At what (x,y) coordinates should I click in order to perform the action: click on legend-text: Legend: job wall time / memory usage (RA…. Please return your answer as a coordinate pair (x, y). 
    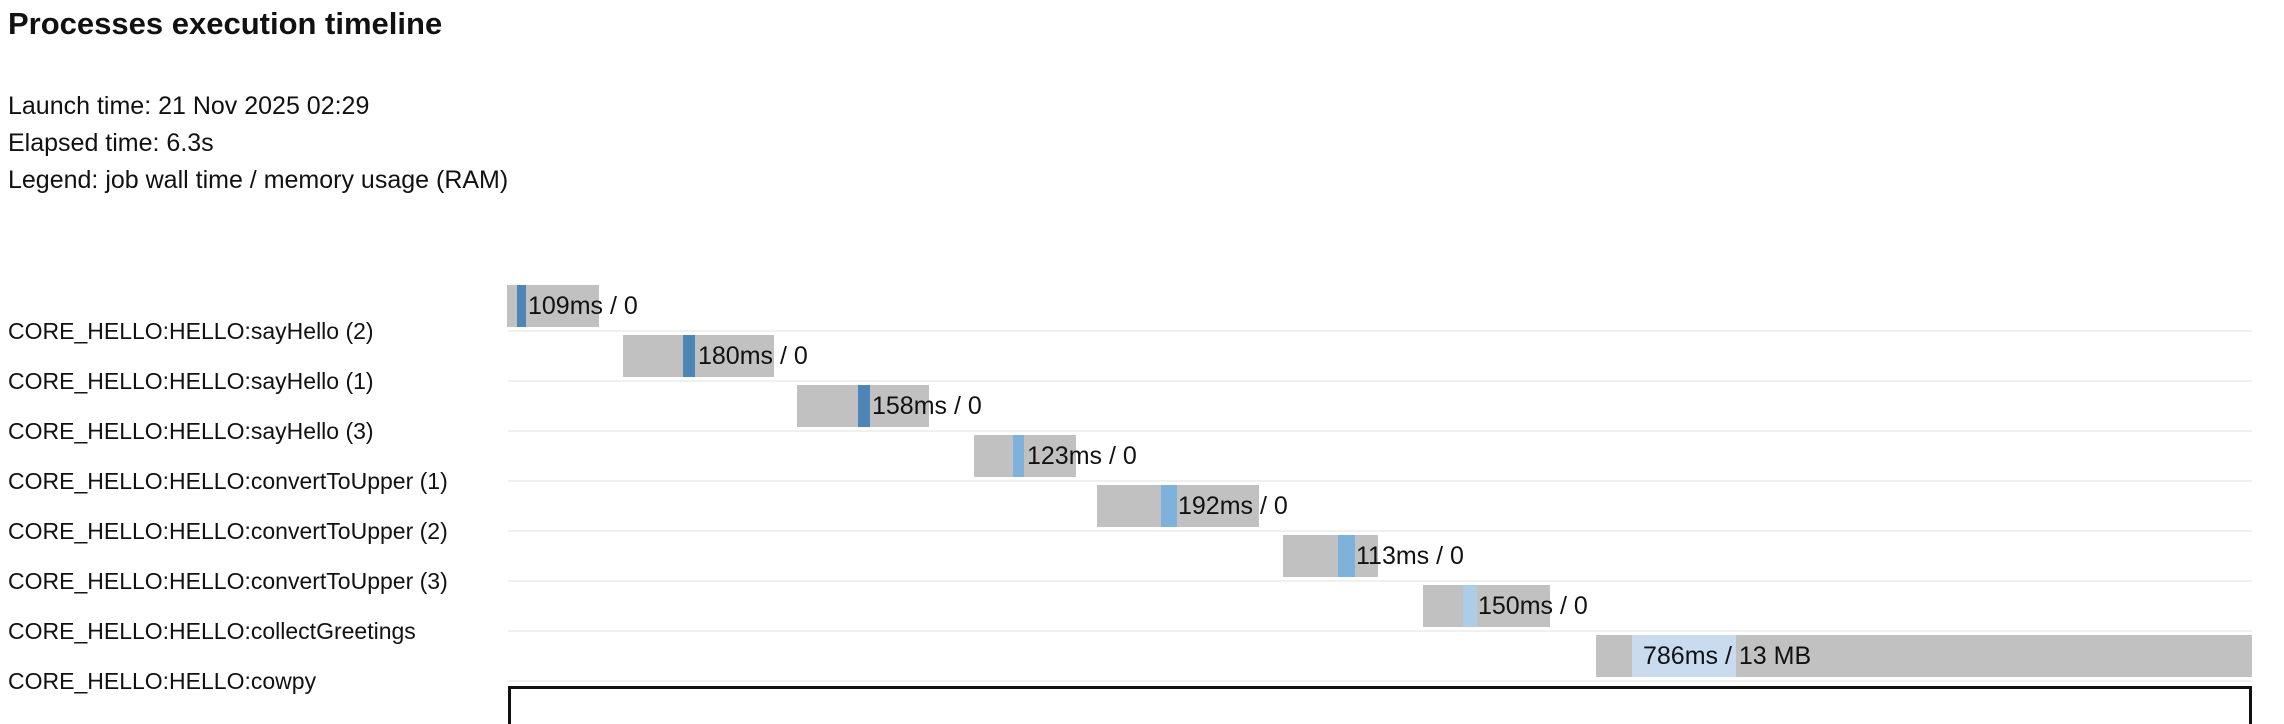
    Looking at the image, I should click on (258, 180).